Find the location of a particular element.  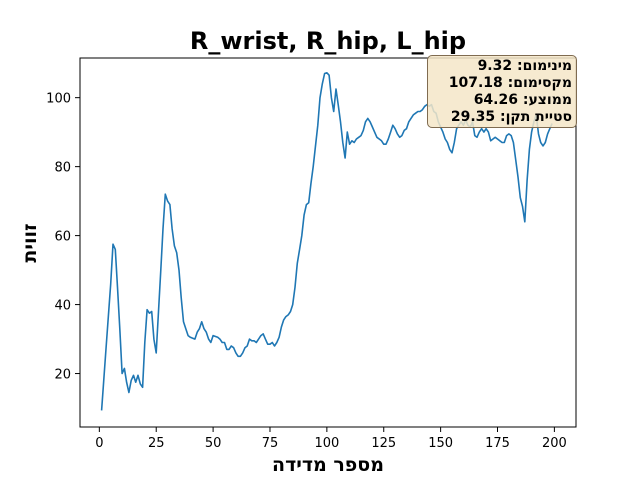

y-tick-label: 100 is located at coordinates (58, 99).